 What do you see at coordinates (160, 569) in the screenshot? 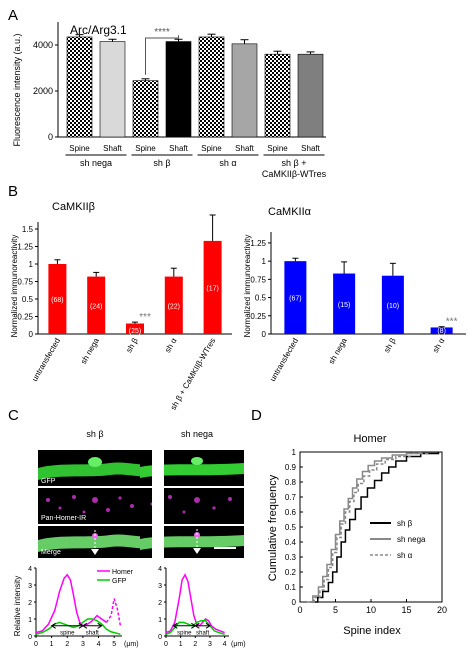
I see `chart-c-ytick-label: 4` at bounding box center [160, 569].